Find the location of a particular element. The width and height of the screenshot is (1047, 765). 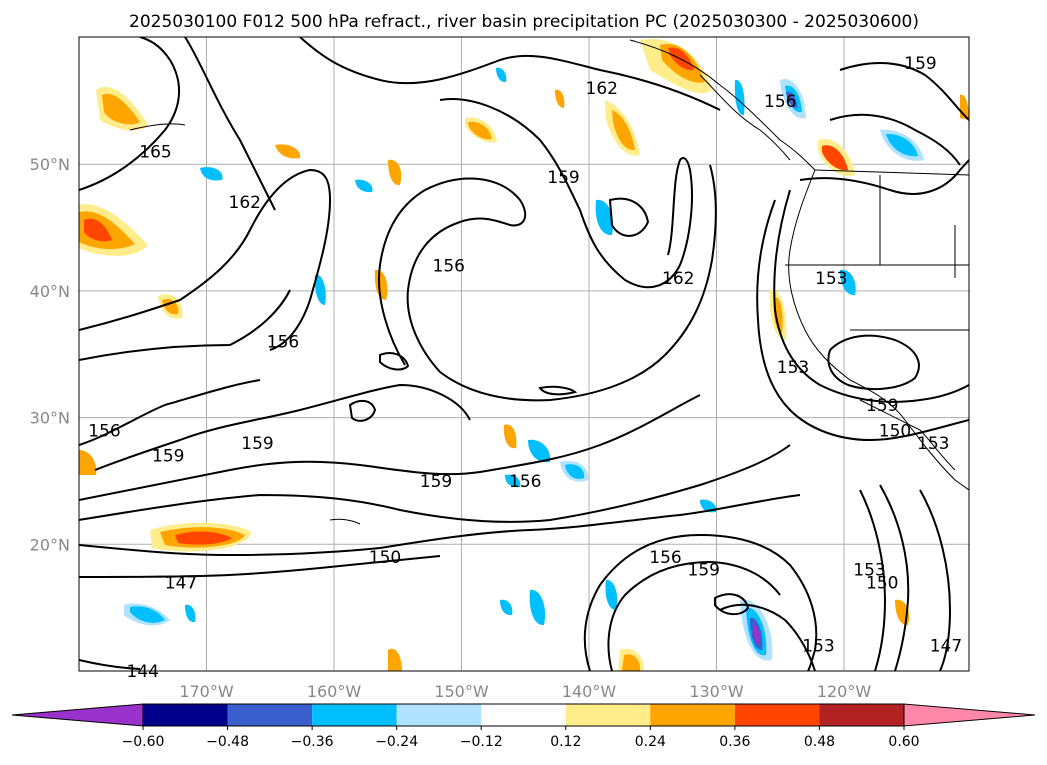

colorbar-frame is located at coordinates (523, 715).